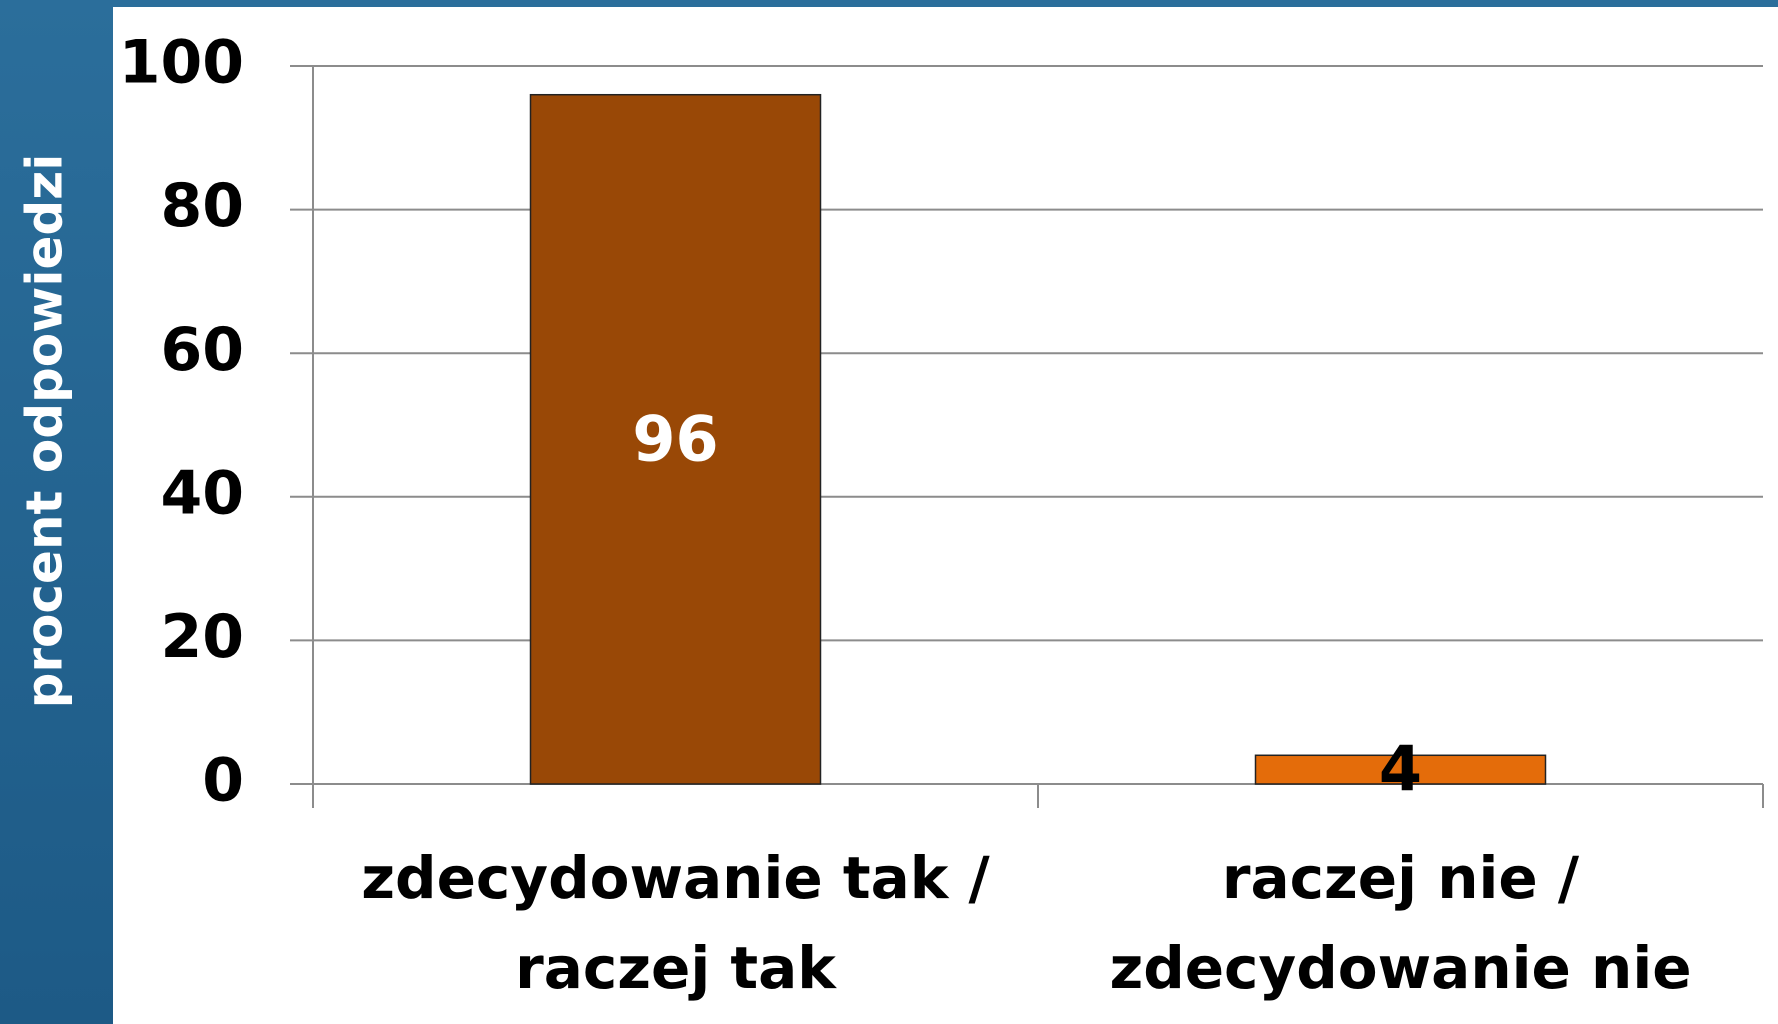  I want to click on value-label: 96, so click(675, 438).